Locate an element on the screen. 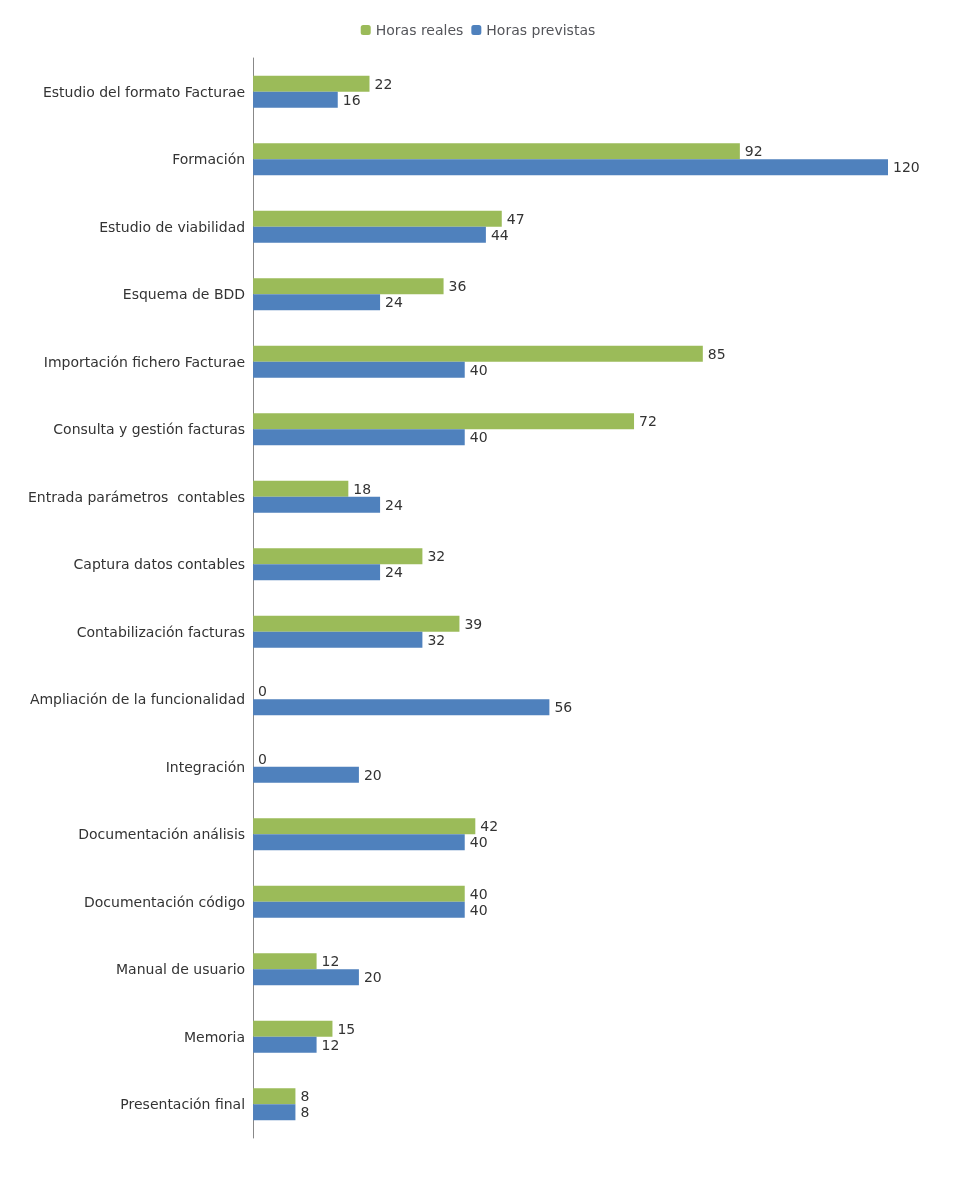  y-tick-label: Estudio del formato Facturae is located at coordinates (144, 91).